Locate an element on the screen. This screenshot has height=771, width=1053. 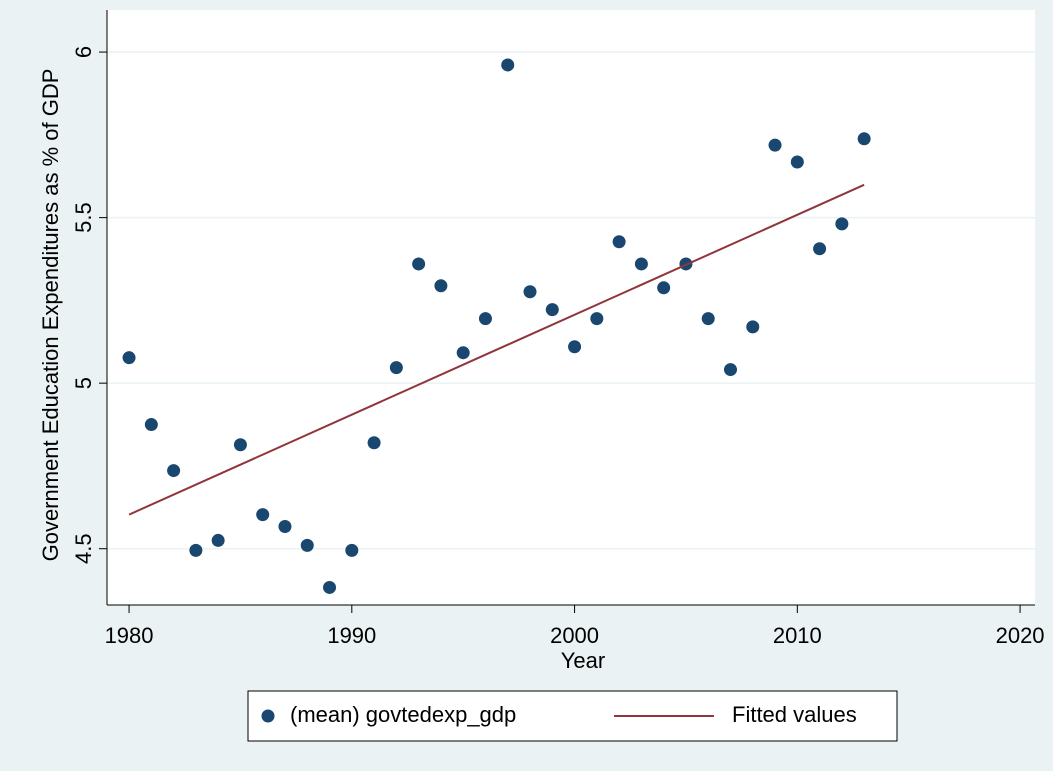
y-tick-label: 5.5 is located at coordinates (83, 217).